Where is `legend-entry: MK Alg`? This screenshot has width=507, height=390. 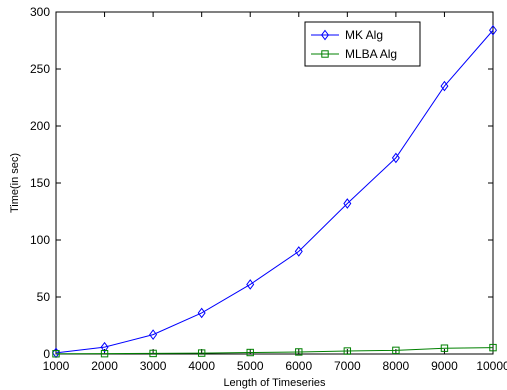
legend-entry: MK Alg is located at coordinates (347, 35).